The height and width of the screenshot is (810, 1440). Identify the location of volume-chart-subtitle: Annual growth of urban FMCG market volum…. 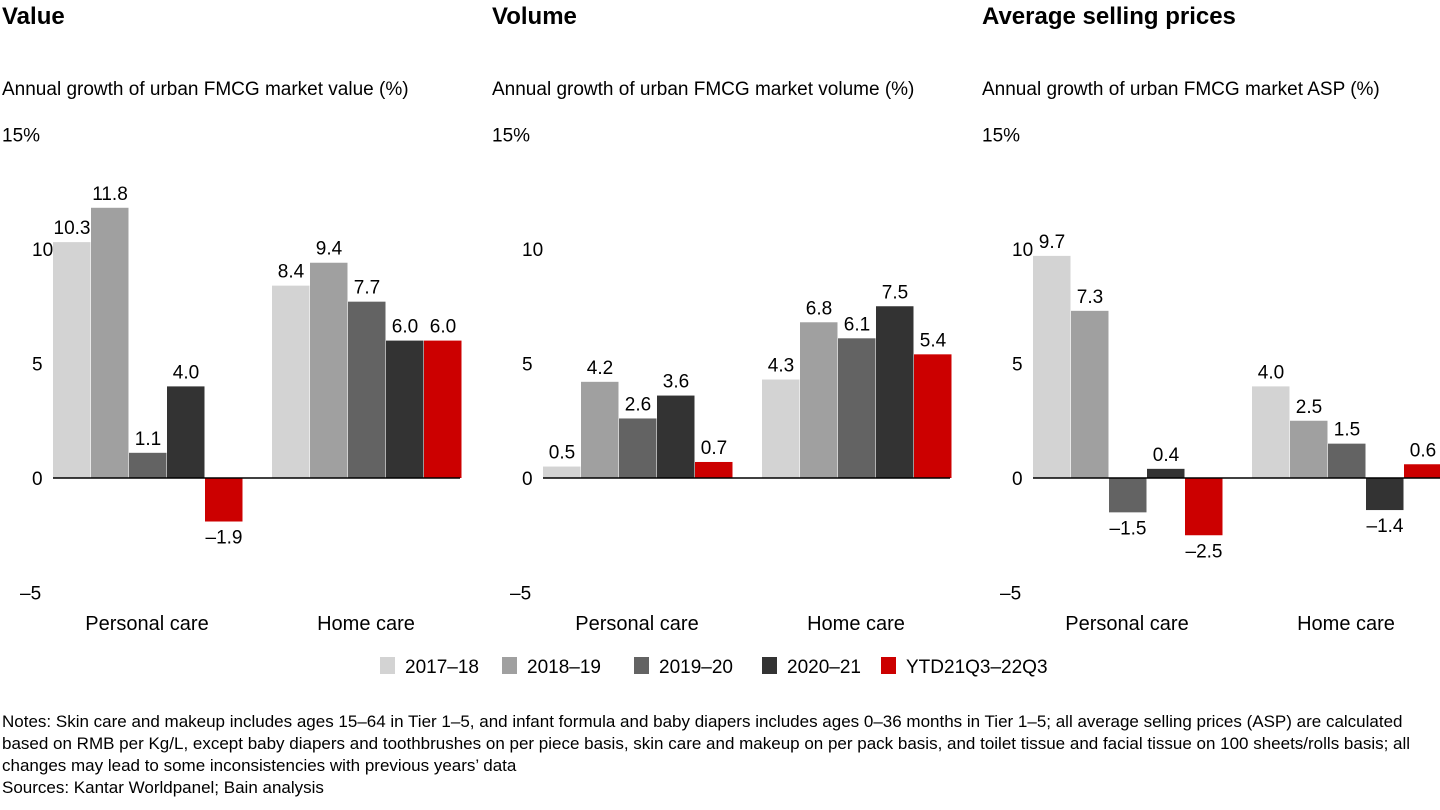
(703, 89).